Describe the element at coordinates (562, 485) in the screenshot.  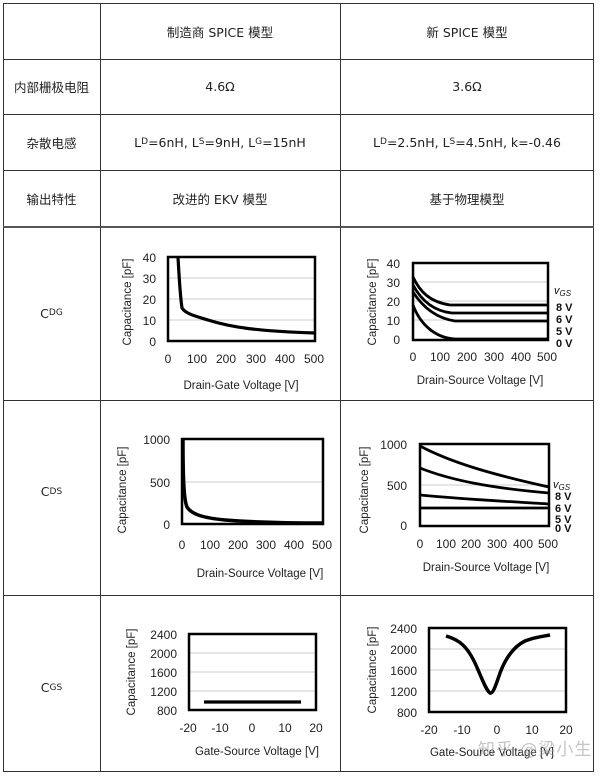
I see `legend-title: vGS` at that location.